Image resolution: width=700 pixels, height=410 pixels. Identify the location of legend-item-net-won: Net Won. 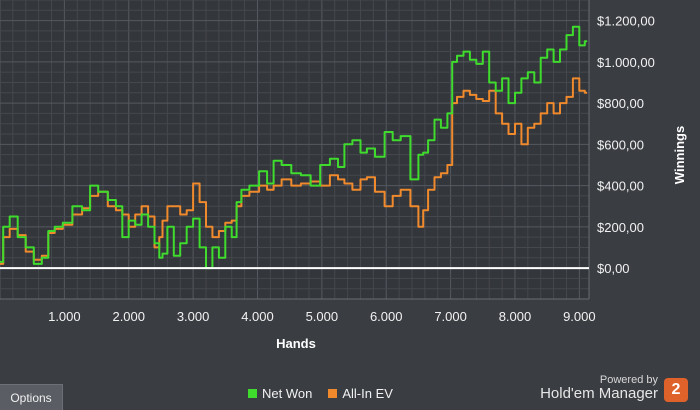
(280, 393).